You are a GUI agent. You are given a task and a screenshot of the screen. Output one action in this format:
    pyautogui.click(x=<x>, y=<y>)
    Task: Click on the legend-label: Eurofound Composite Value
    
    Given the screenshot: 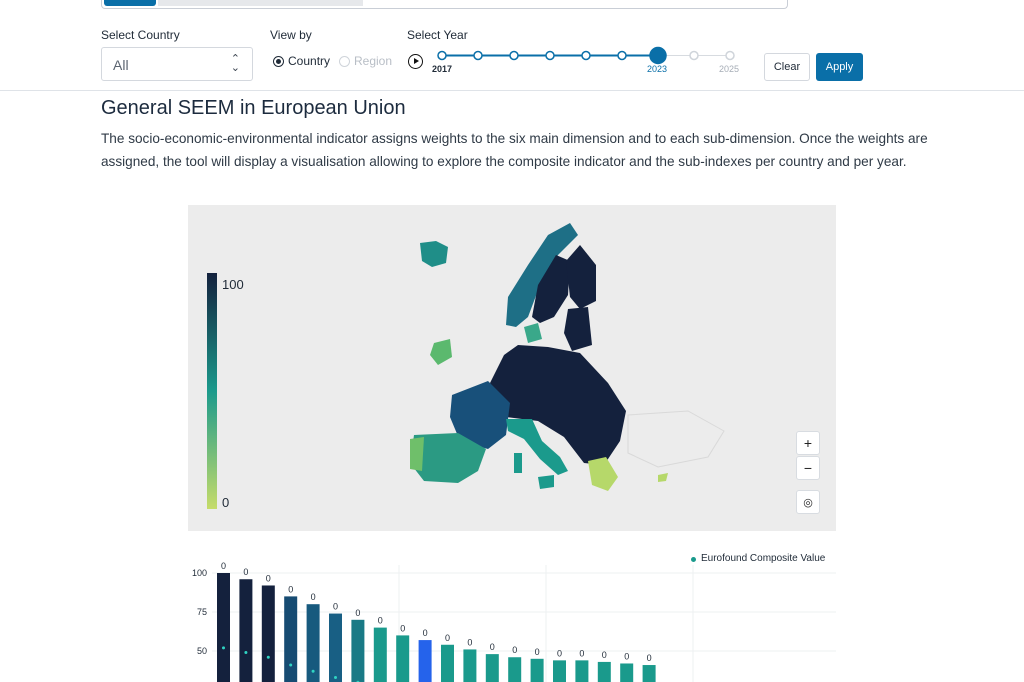 What is the action you would take?
    pyautogui.click(x=763, y=558)
    